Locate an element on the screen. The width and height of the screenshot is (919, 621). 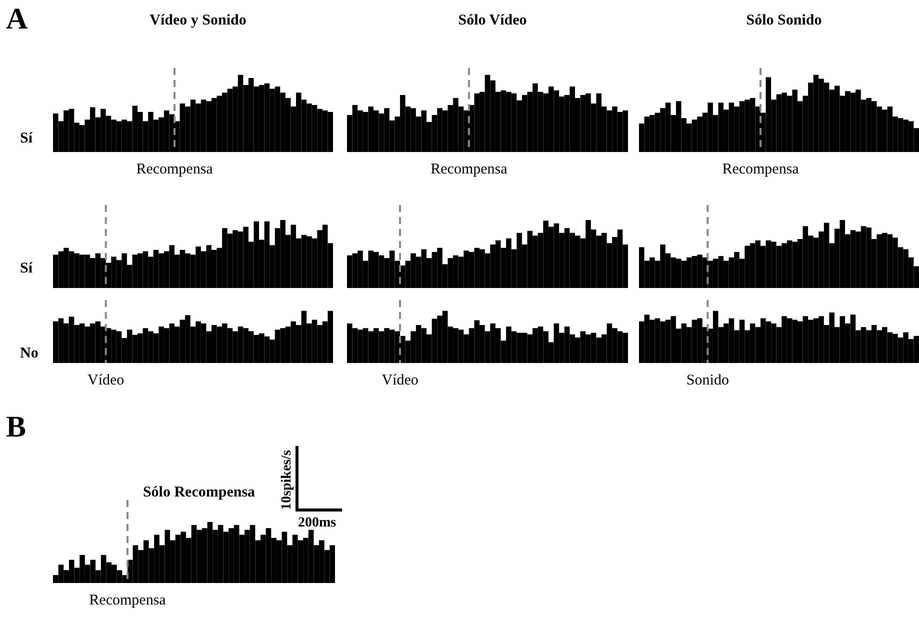
chart-title: Sólo Recompensa is located at coordinates (199, 492).